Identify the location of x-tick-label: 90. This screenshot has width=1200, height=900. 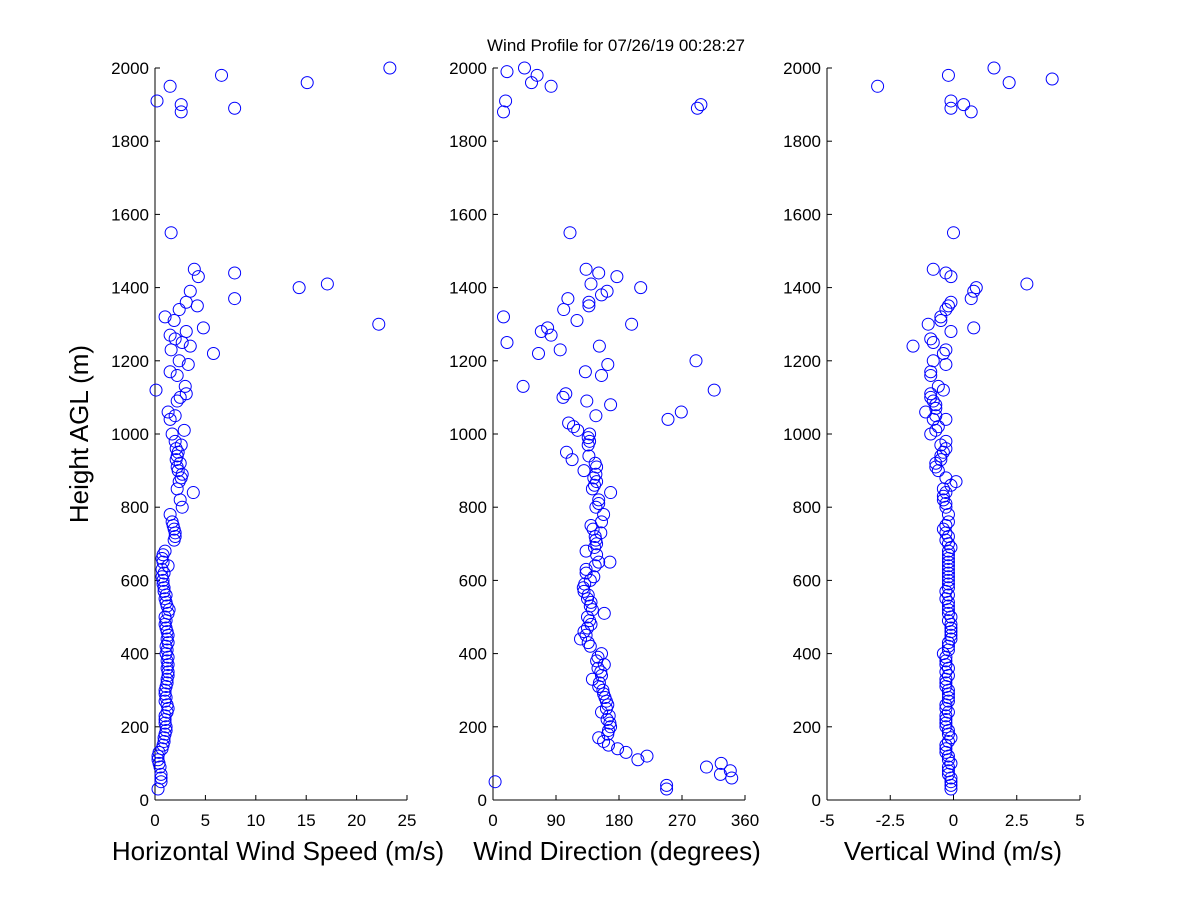
(556, 820).